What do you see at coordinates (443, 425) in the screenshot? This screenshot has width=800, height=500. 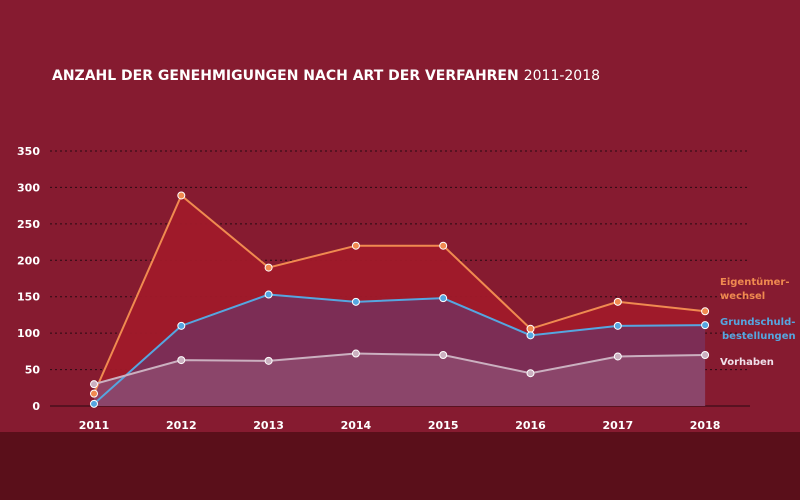 I see `x-tick-label: 2015` at bounding box center [443, 425].